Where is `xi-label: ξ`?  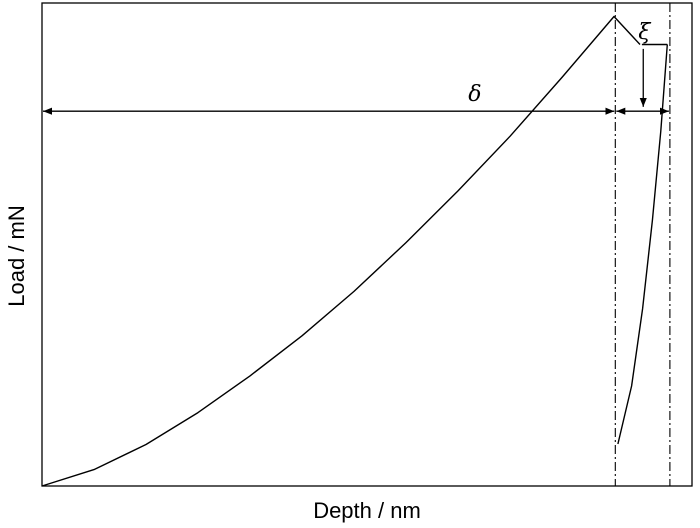
xi-label: ξ is located at coordinates (645, 32).